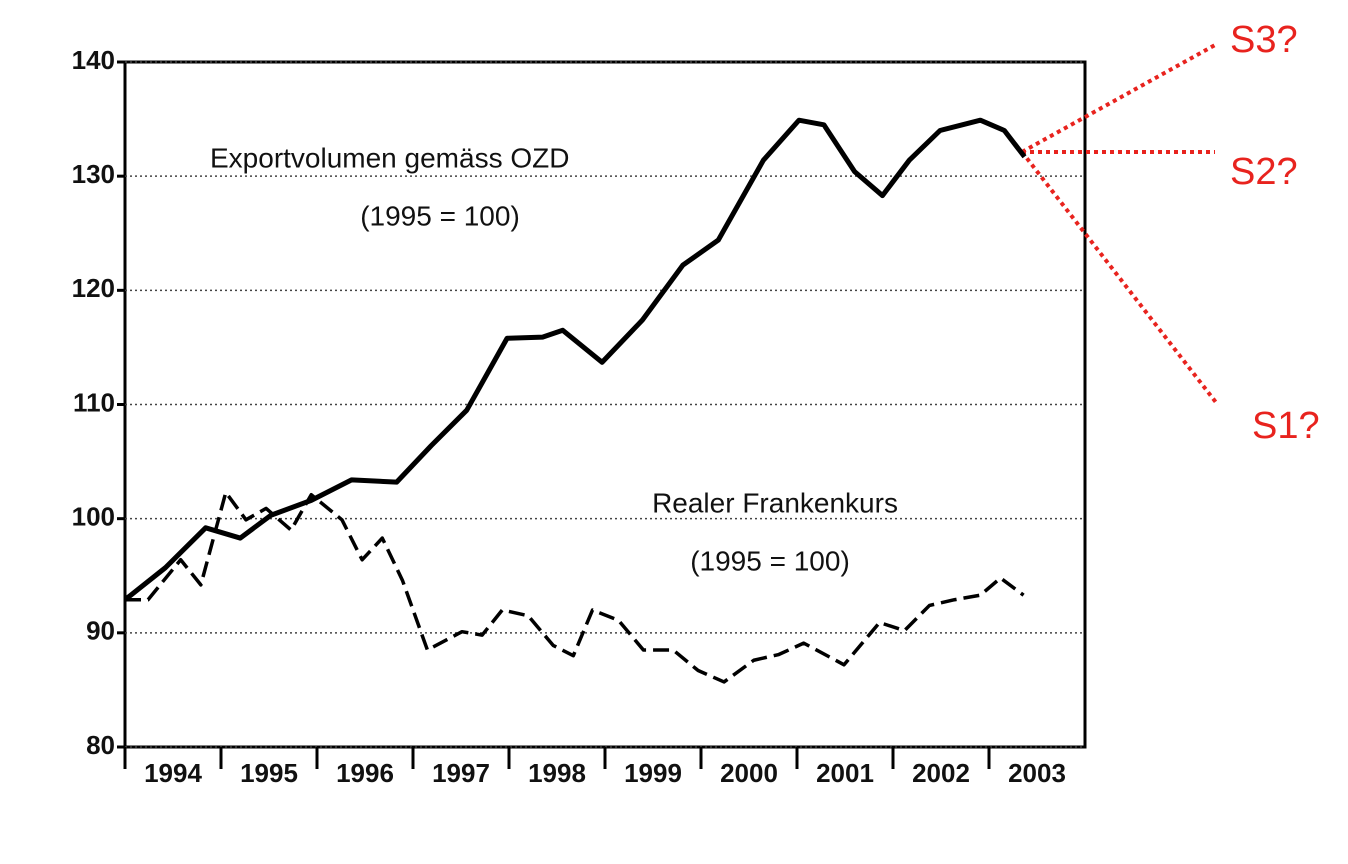 Image resolution: width=1348 pixels, height=864 pixels. Describe the element at coordinates (941, 773) in the screenshot. I see `x-tick-label: 2002` at that location.